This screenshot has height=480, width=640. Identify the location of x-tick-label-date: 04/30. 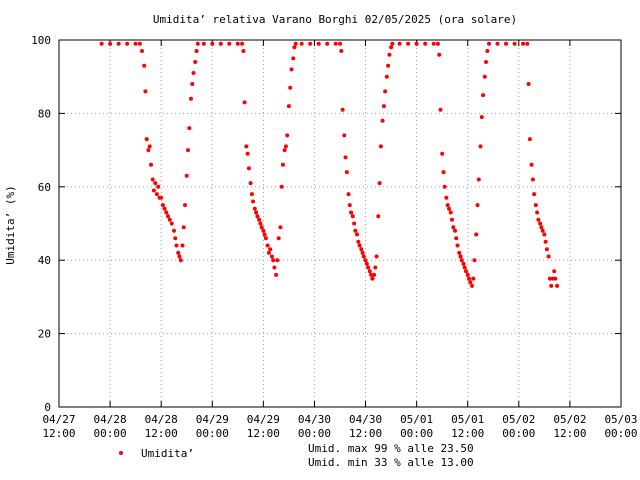
(314, 419).